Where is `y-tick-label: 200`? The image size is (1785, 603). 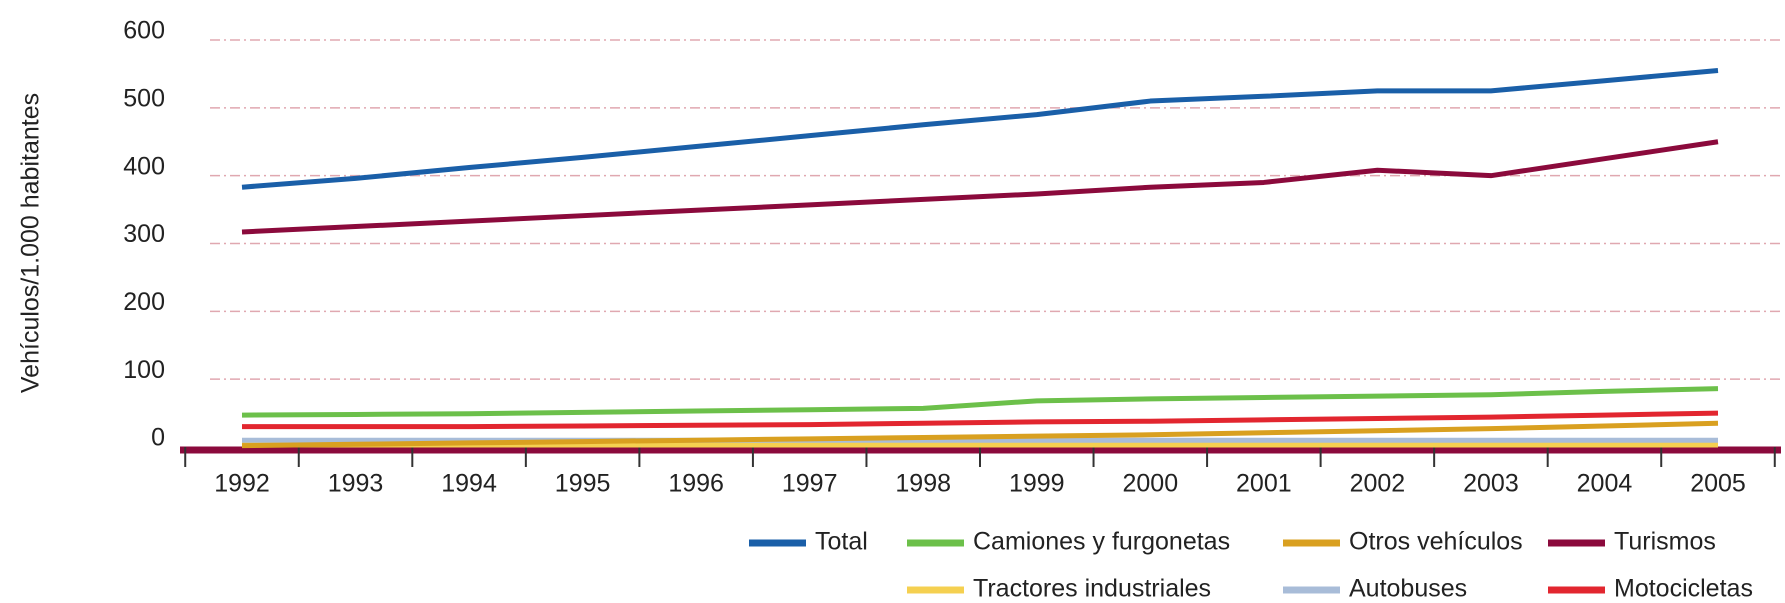 y-tick-label: 200 is located at coordinates (144, 302).